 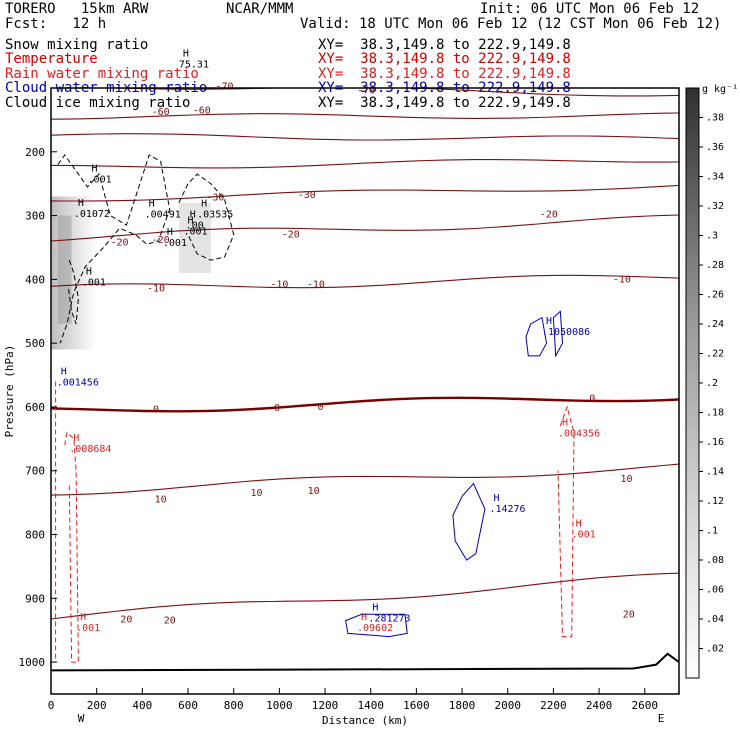 What do you see at coordinates (194, 237) in the screenshot?
I see `snow-shade-mid` at bounding box center [194, 237].